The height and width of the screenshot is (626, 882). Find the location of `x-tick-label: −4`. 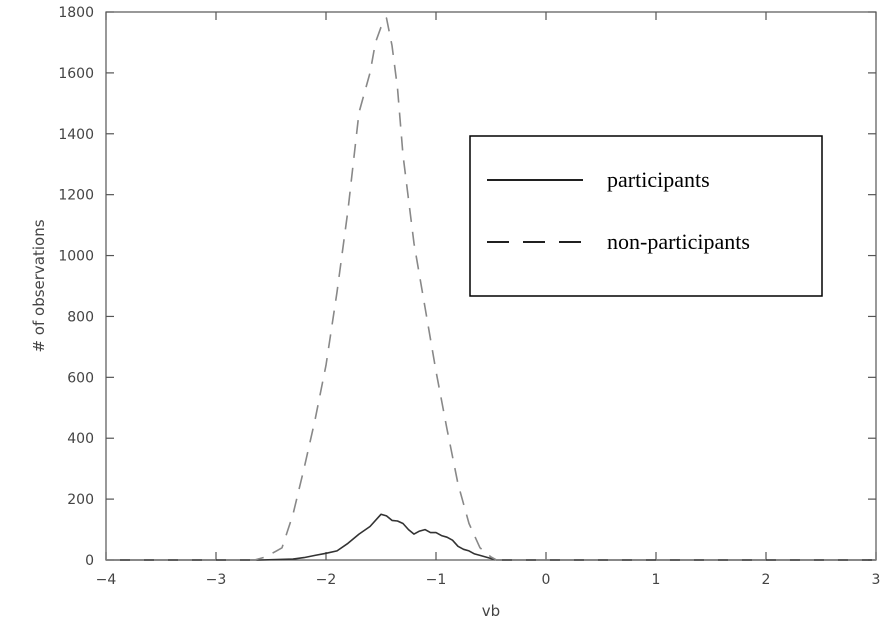

x-tick-label: −4 is located at coordinates (106, 580).